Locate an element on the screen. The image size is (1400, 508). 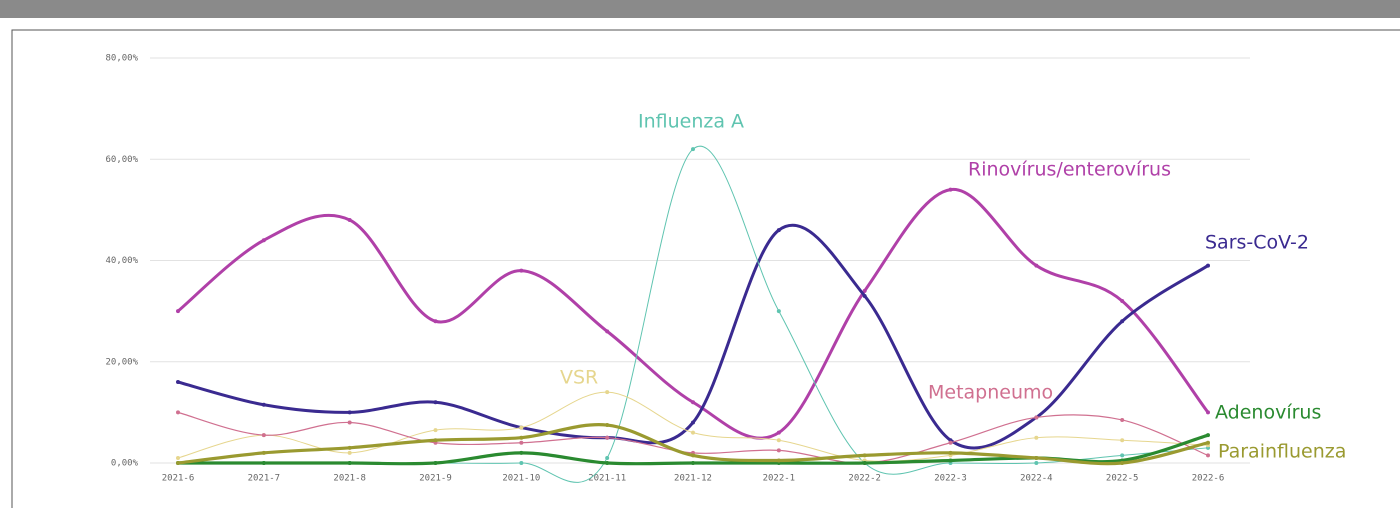
series-label: Adenovírus is located at coordinates (1268, 413).